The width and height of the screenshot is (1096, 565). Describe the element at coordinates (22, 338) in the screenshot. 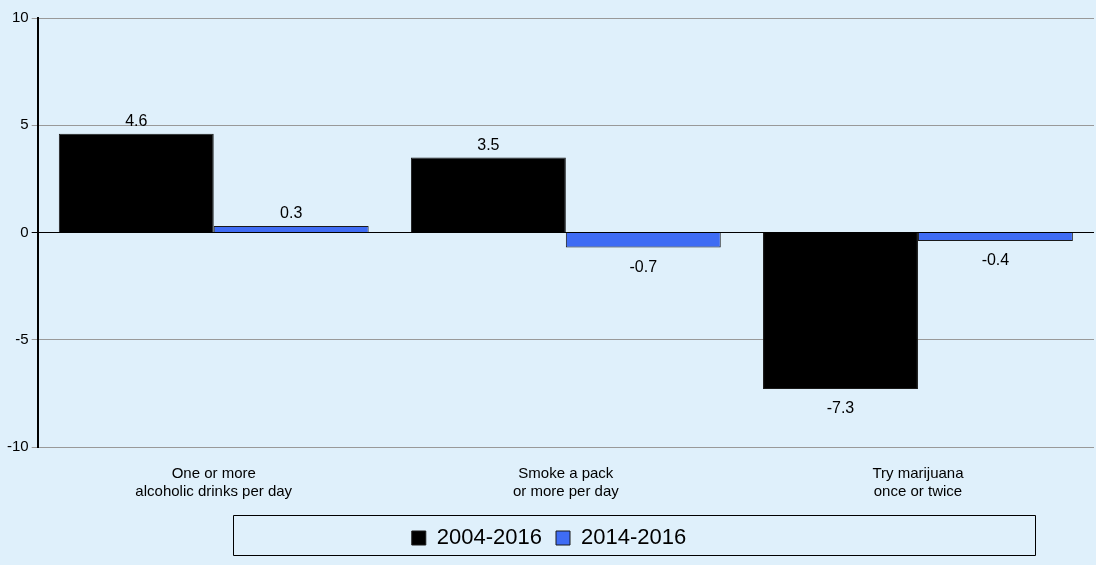

I see `y-tick-label: -5` at that location.